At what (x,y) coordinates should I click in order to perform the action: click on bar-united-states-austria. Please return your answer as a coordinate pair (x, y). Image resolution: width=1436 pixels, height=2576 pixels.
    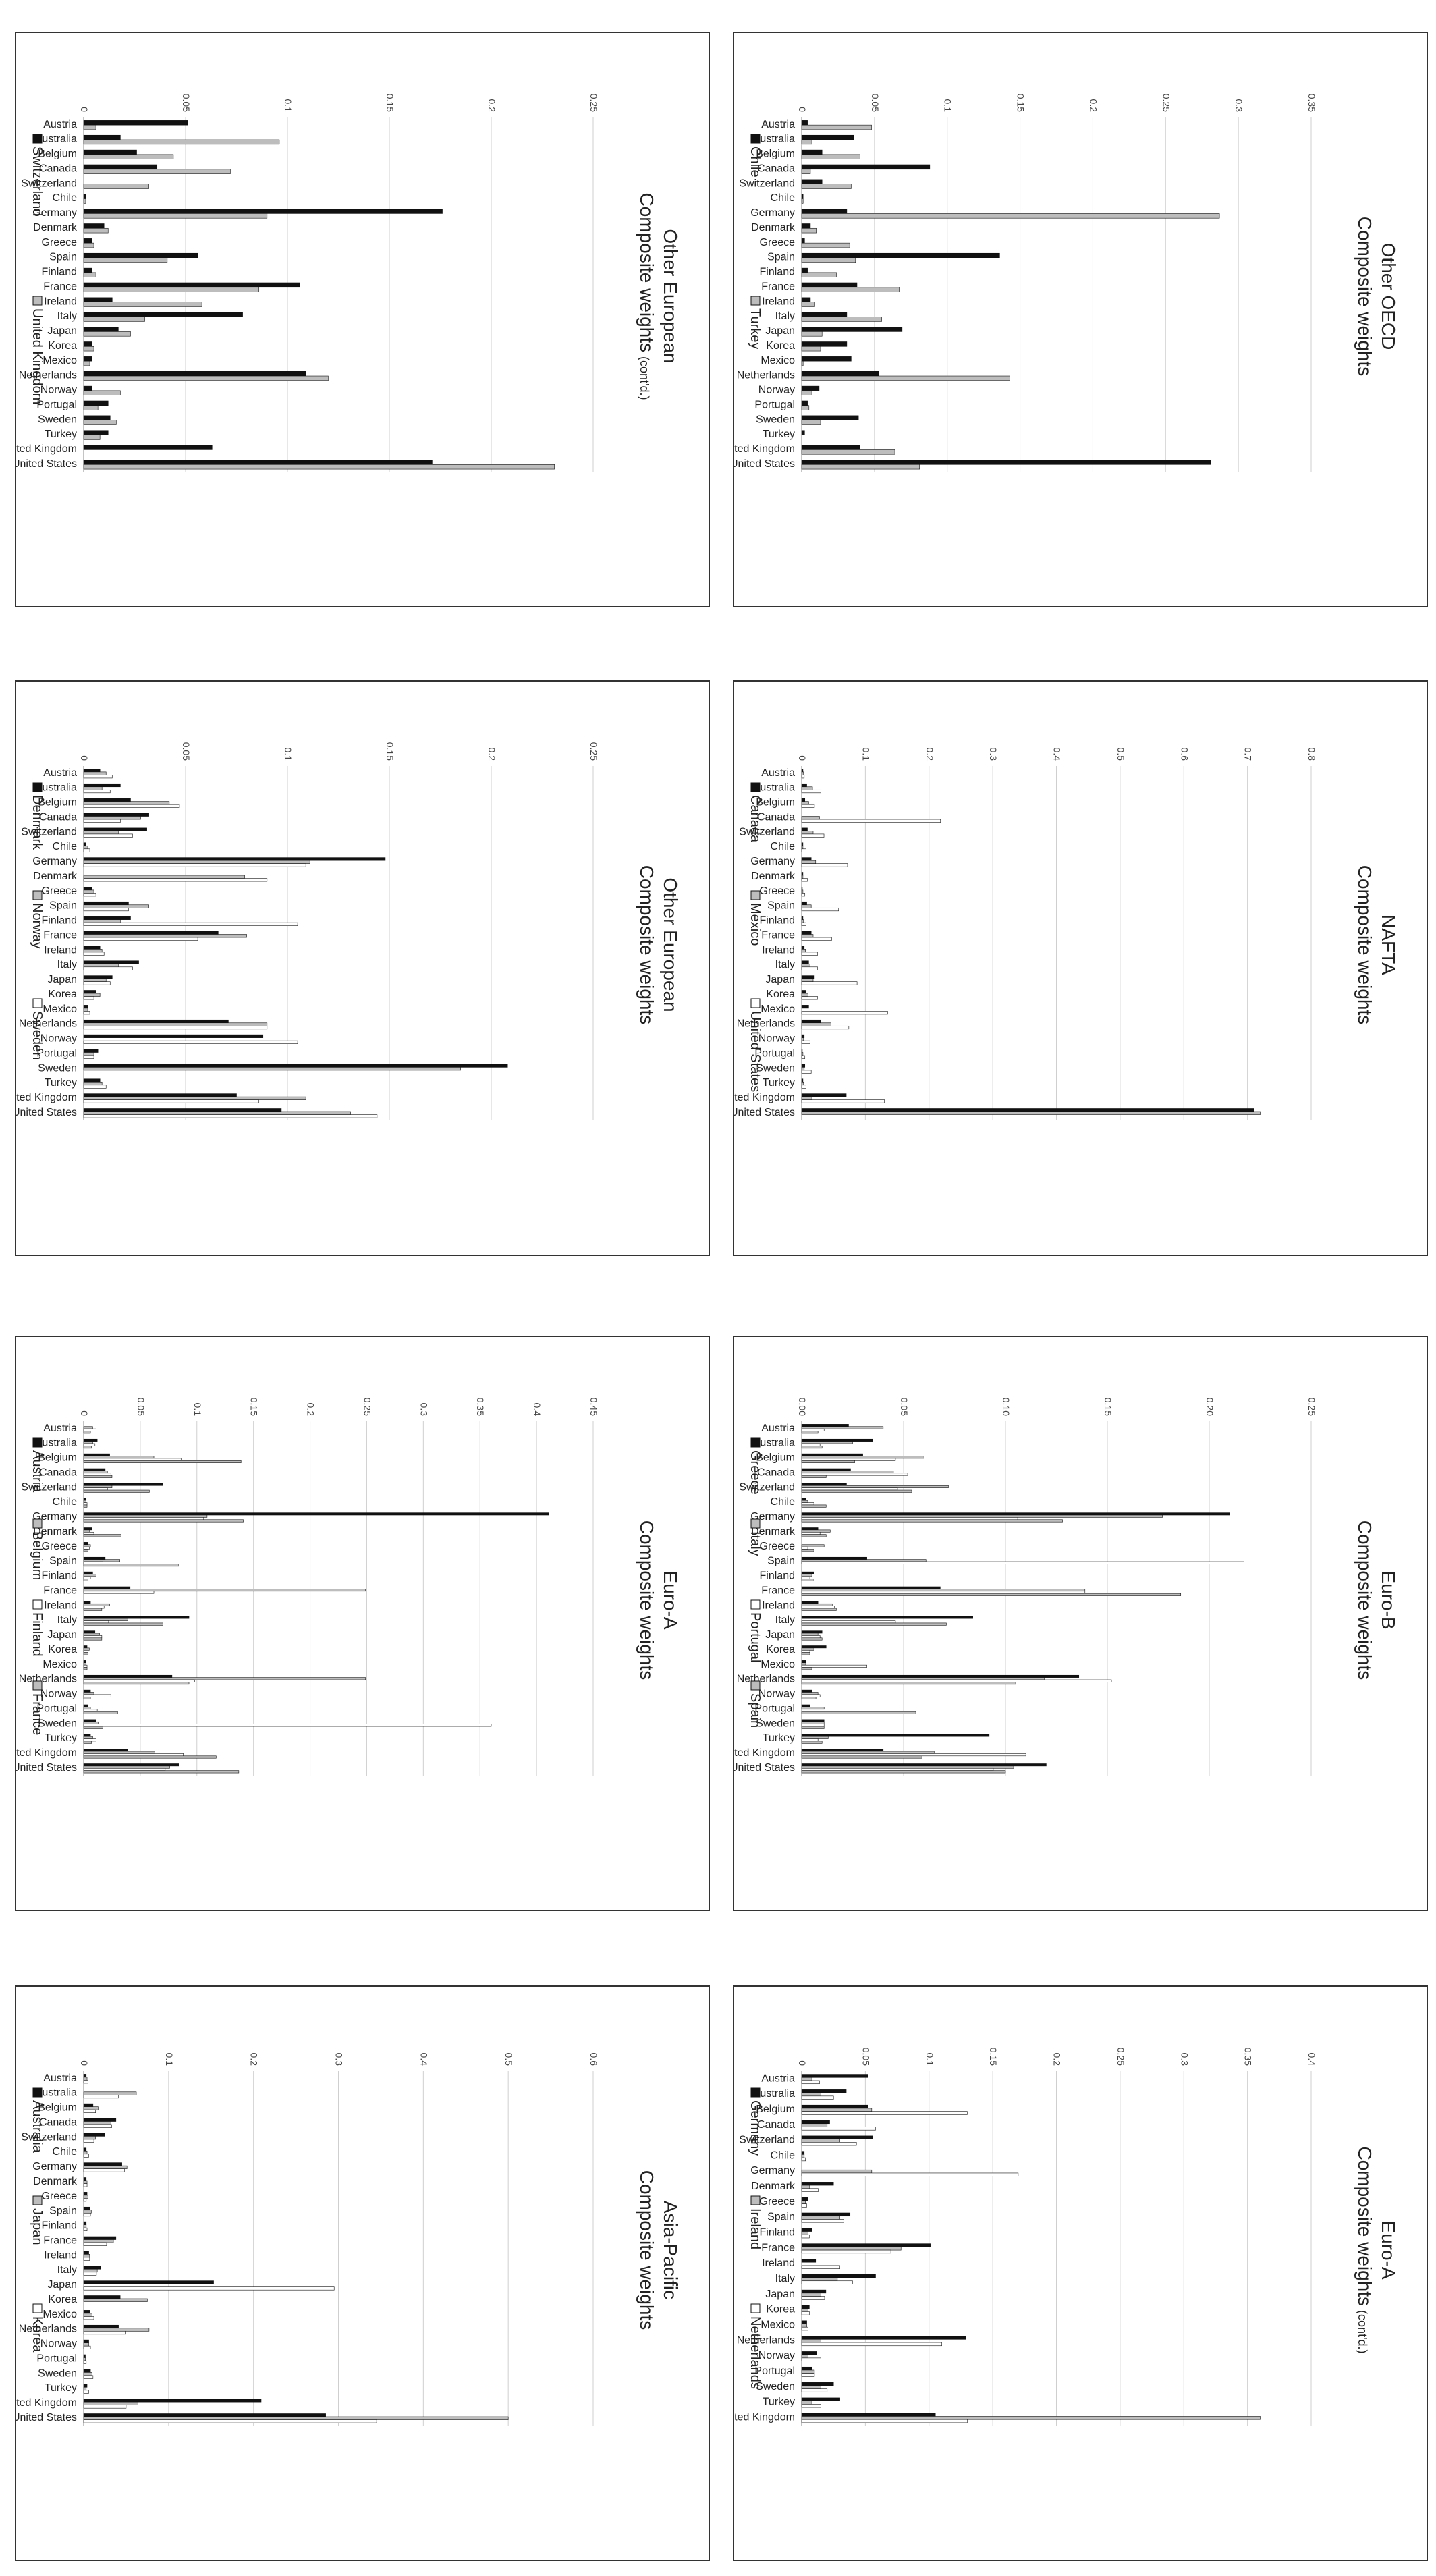
    Looking at the image, I should click on (803, 777).